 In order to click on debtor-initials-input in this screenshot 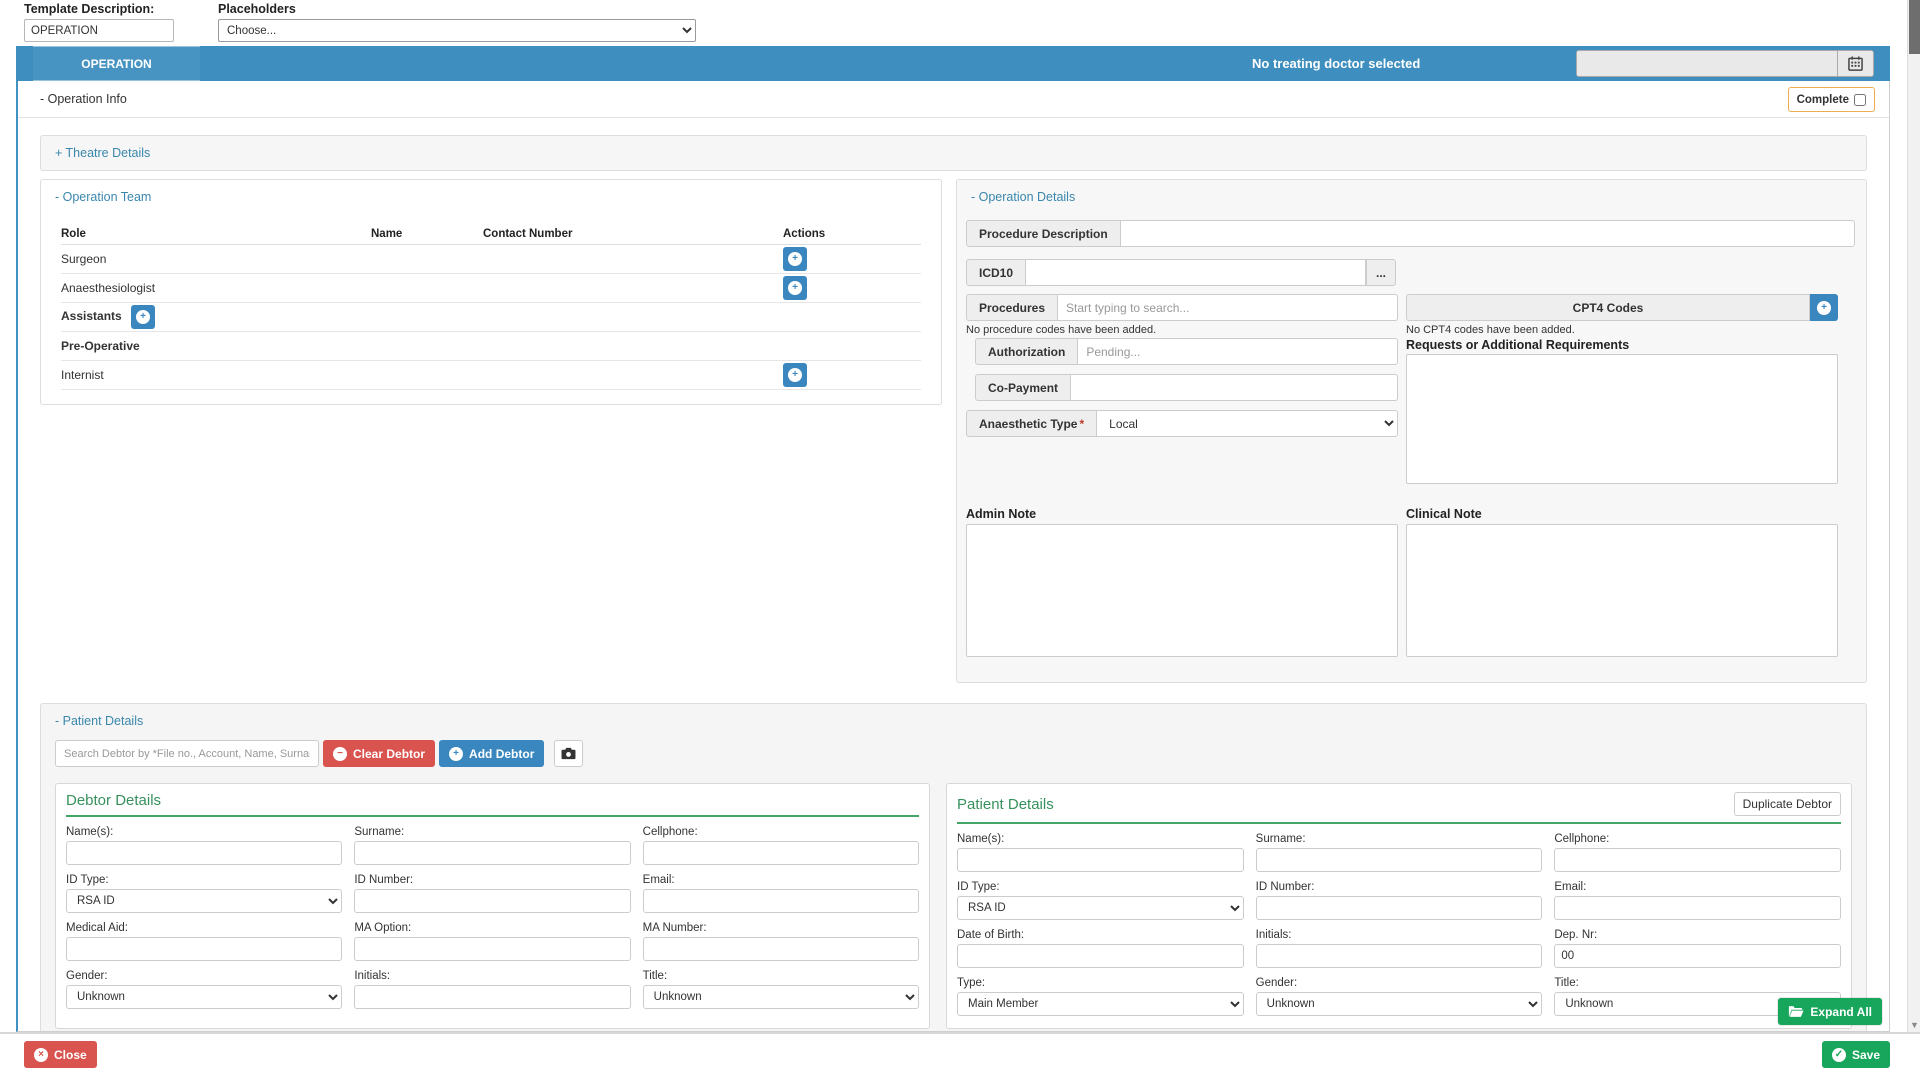, I will do `click(492, 997)`.